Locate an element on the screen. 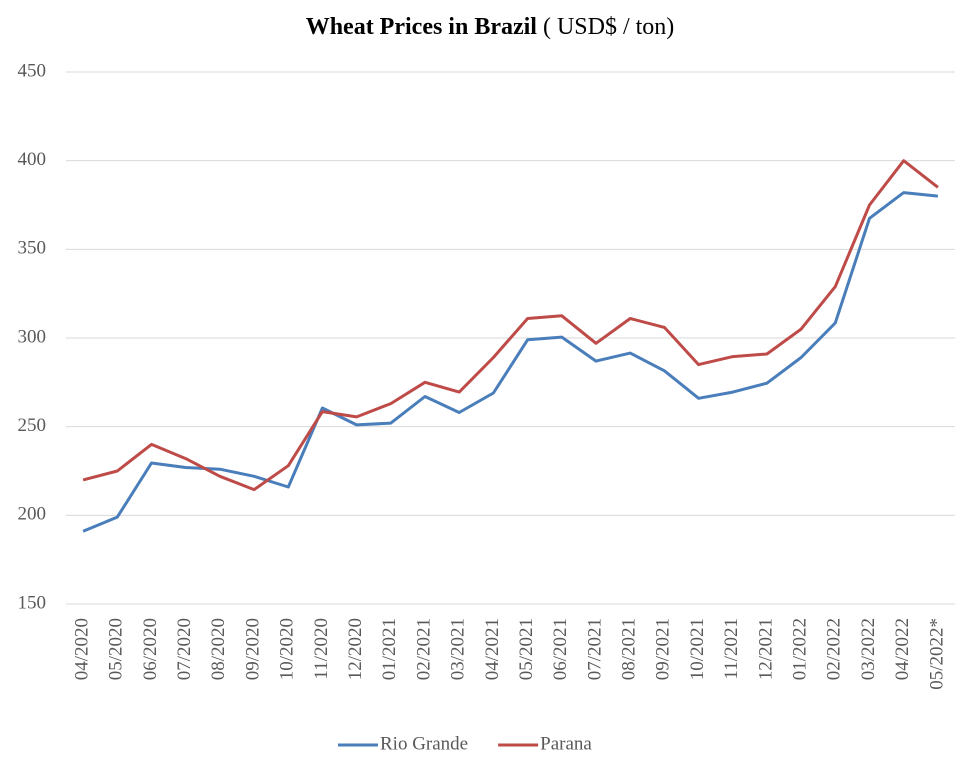 The height and width of the screenshot is (759, 956). x-tick-label: 09/2020 is located at coordinates (252, 649).